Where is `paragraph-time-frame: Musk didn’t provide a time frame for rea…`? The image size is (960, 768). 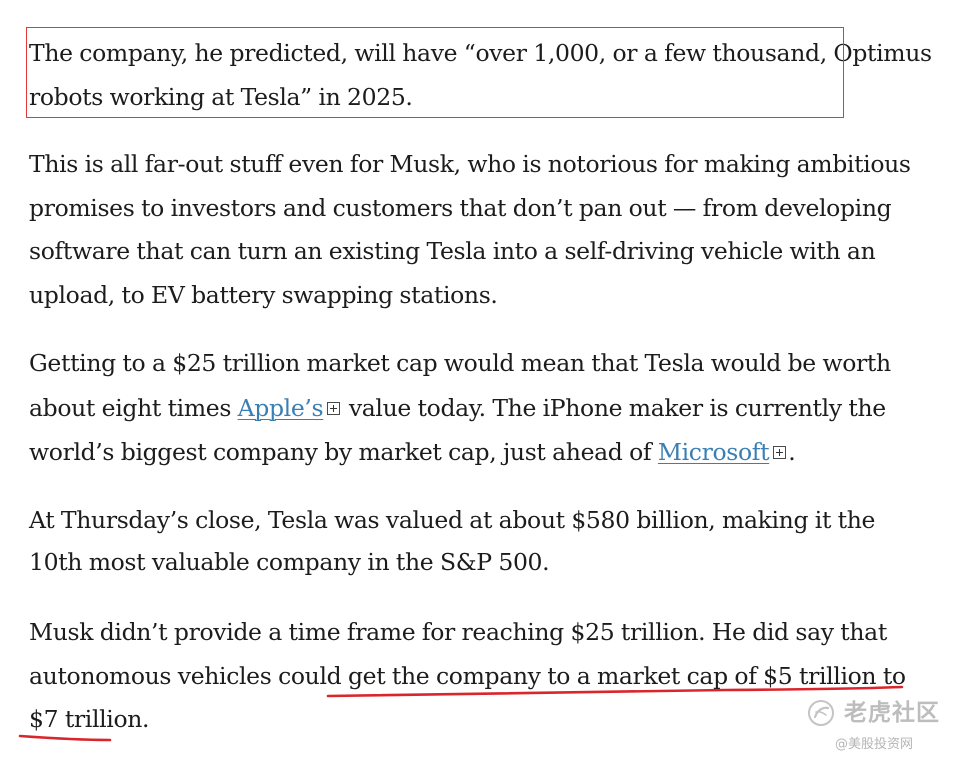 paragraph-time-frame: Musk didn’t provide a time frame for rea… is located at coordinates (467, 675).